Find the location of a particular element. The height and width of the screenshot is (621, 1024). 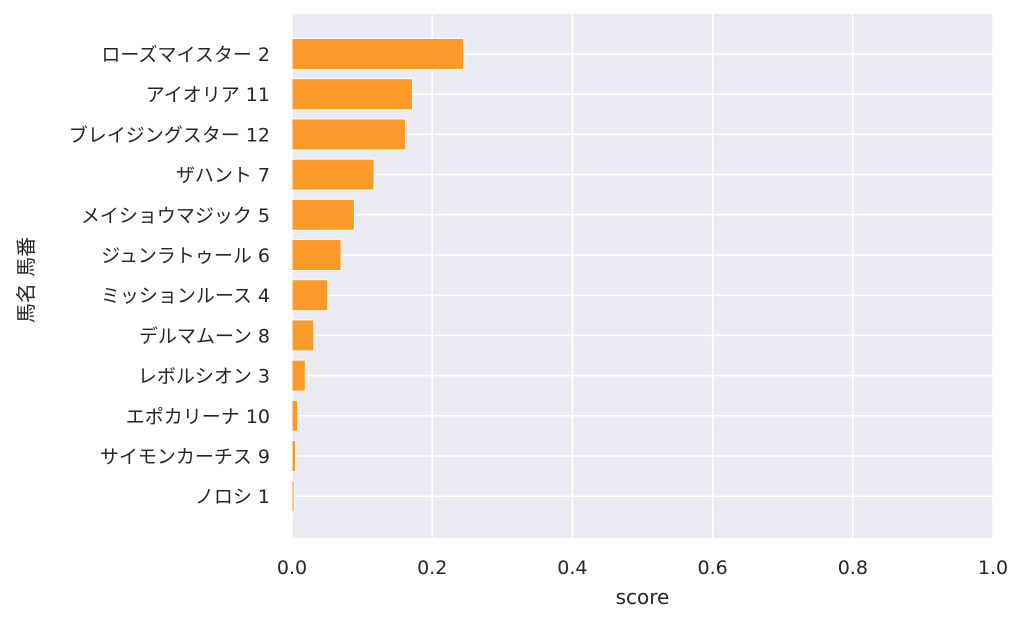

x-axis-label: score is located at coordinates (643, 597).